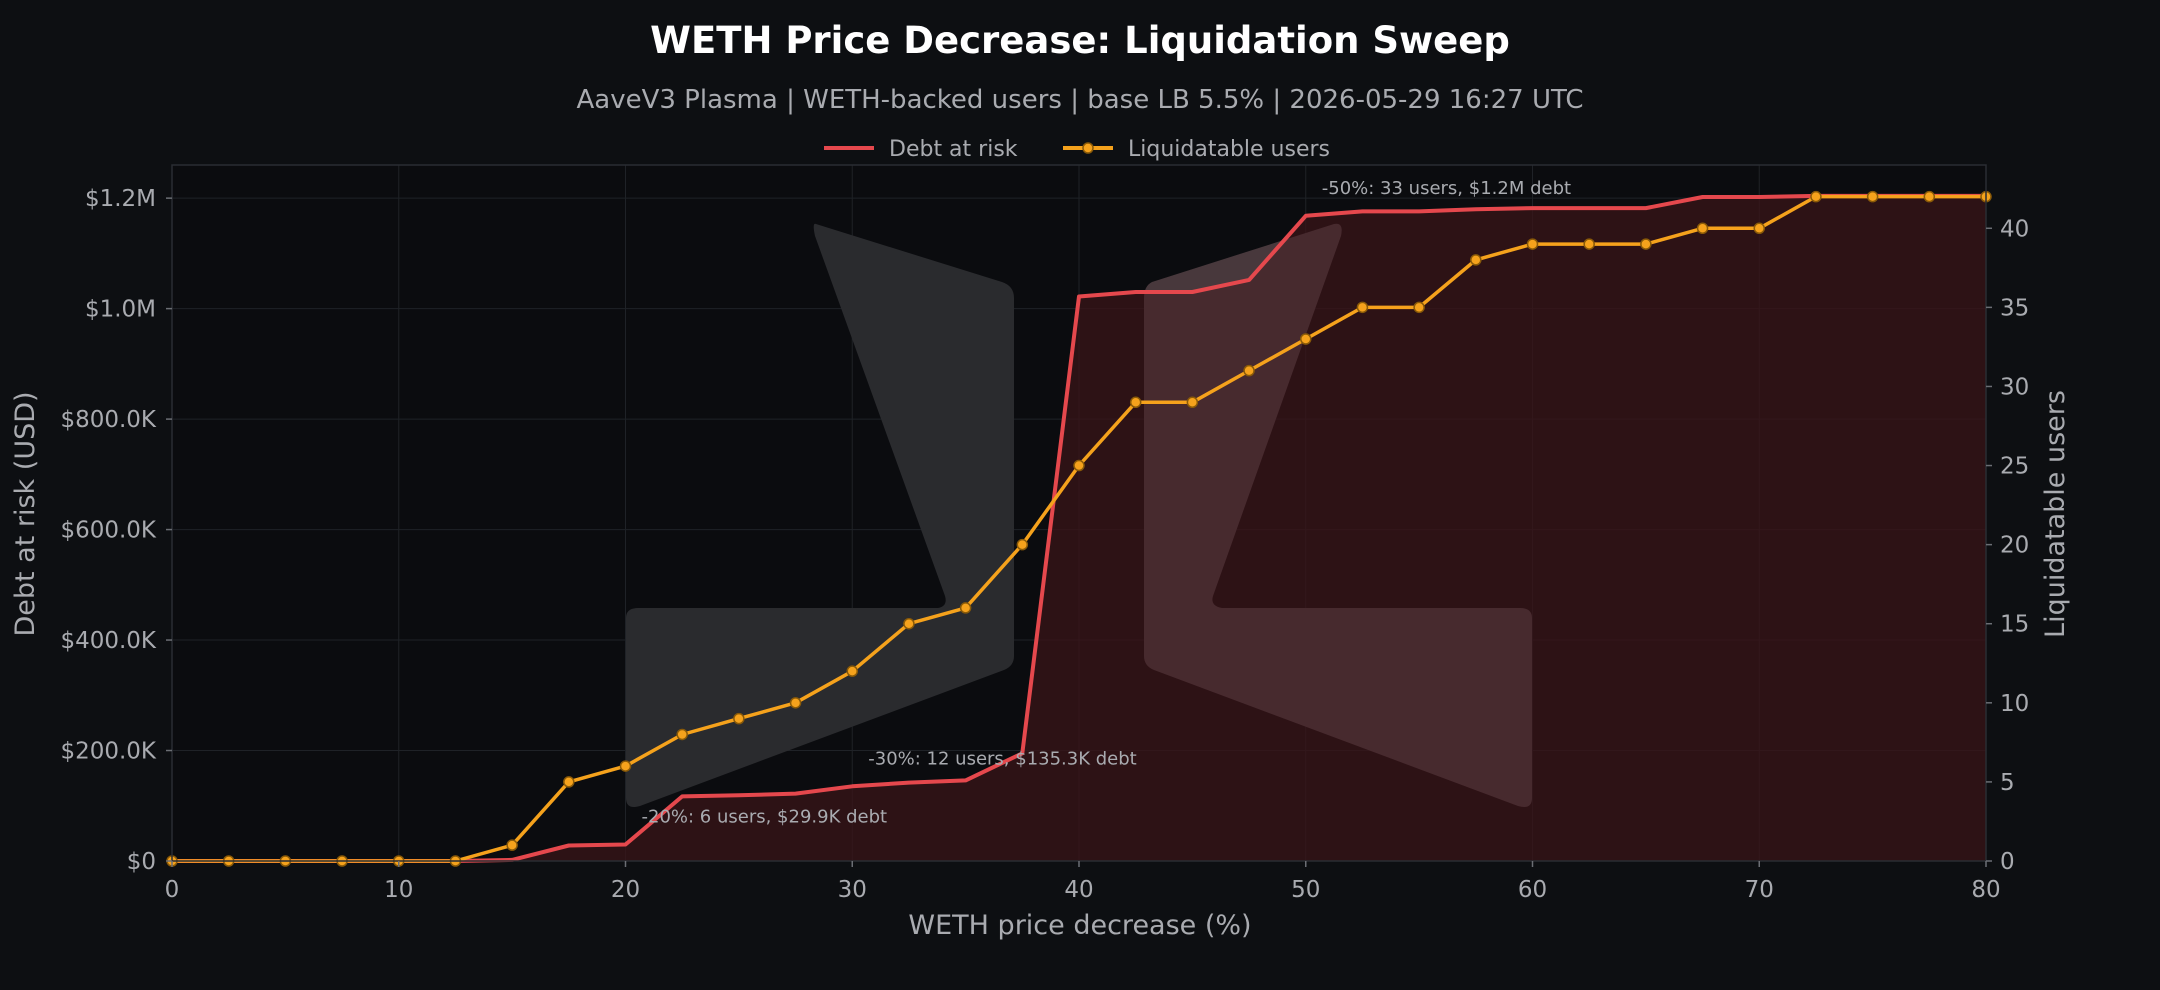  Describe the element at coordinates (141, 862) in the screenshot. I see `y-tick-label: $0` at that location.